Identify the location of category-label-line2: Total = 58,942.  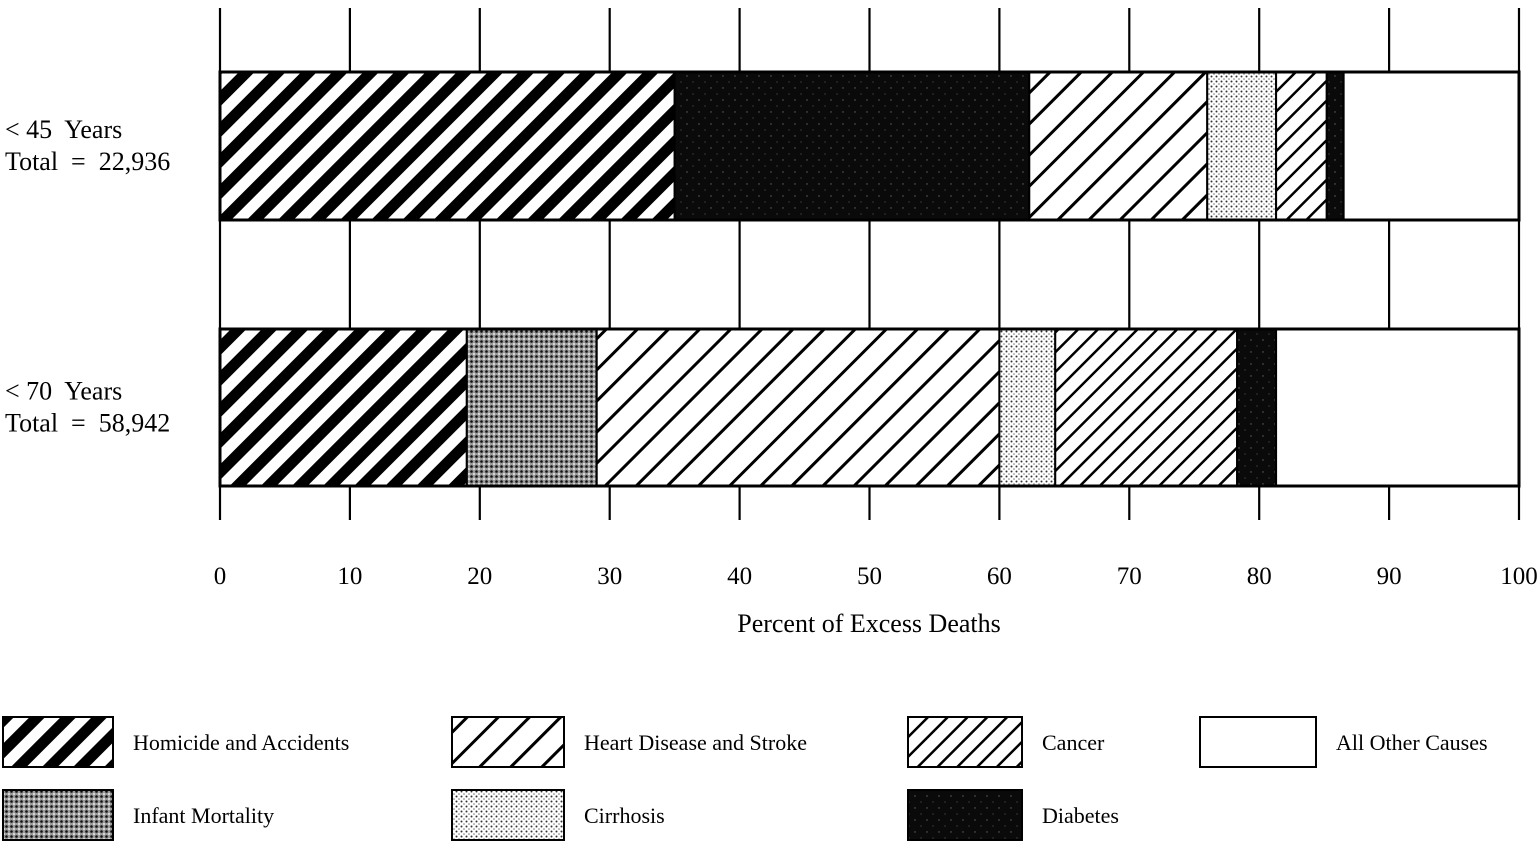
(87, 423).